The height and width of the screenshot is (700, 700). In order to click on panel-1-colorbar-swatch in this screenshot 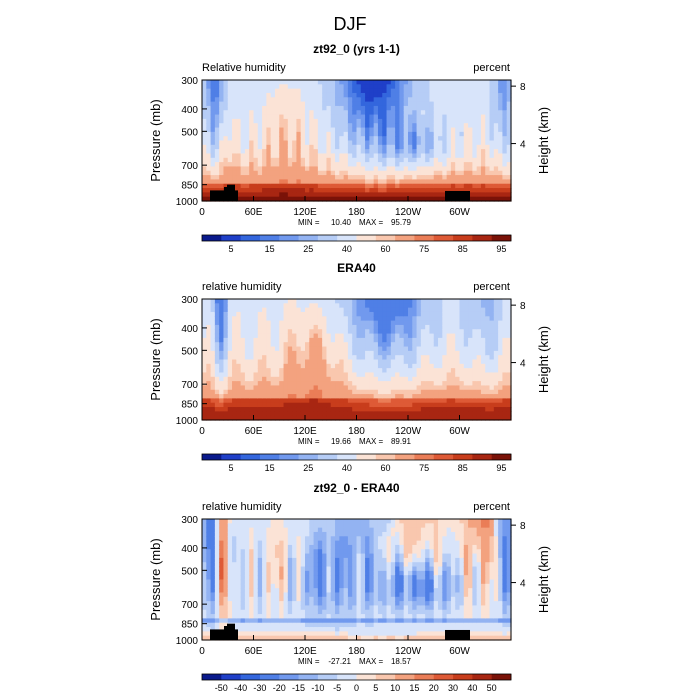, I will do `click(212, 238)`.